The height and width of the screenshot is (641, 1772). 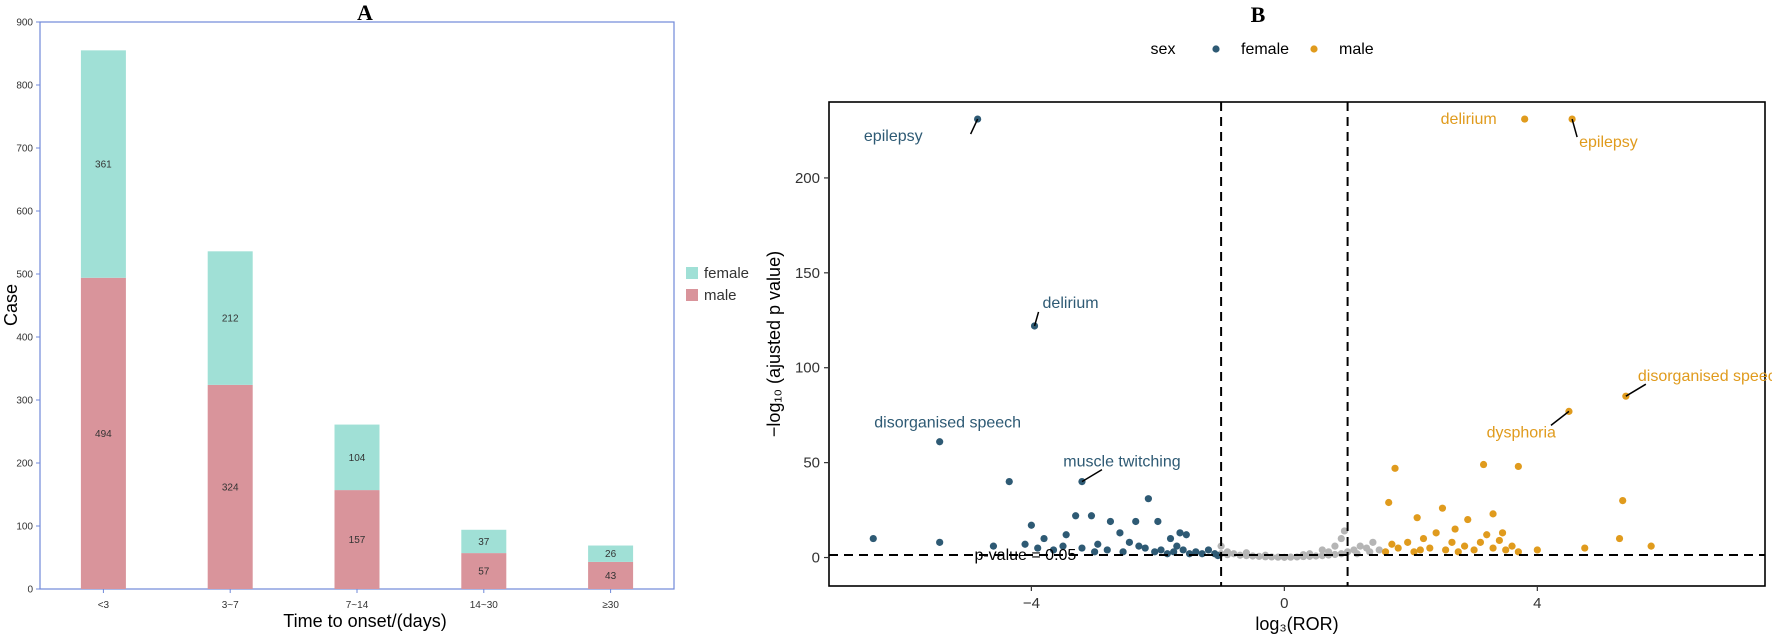 I want to click on panel-b-legend-label-male: male, so click(x=1356, y=49).